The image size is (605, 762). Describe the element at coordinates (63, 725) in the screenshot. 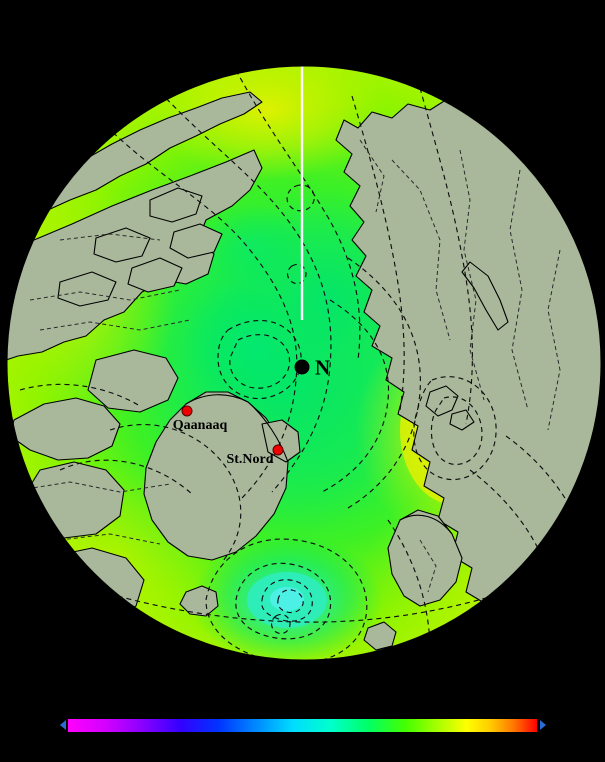

I see `colorbar-left-arrow-icon` at that location.